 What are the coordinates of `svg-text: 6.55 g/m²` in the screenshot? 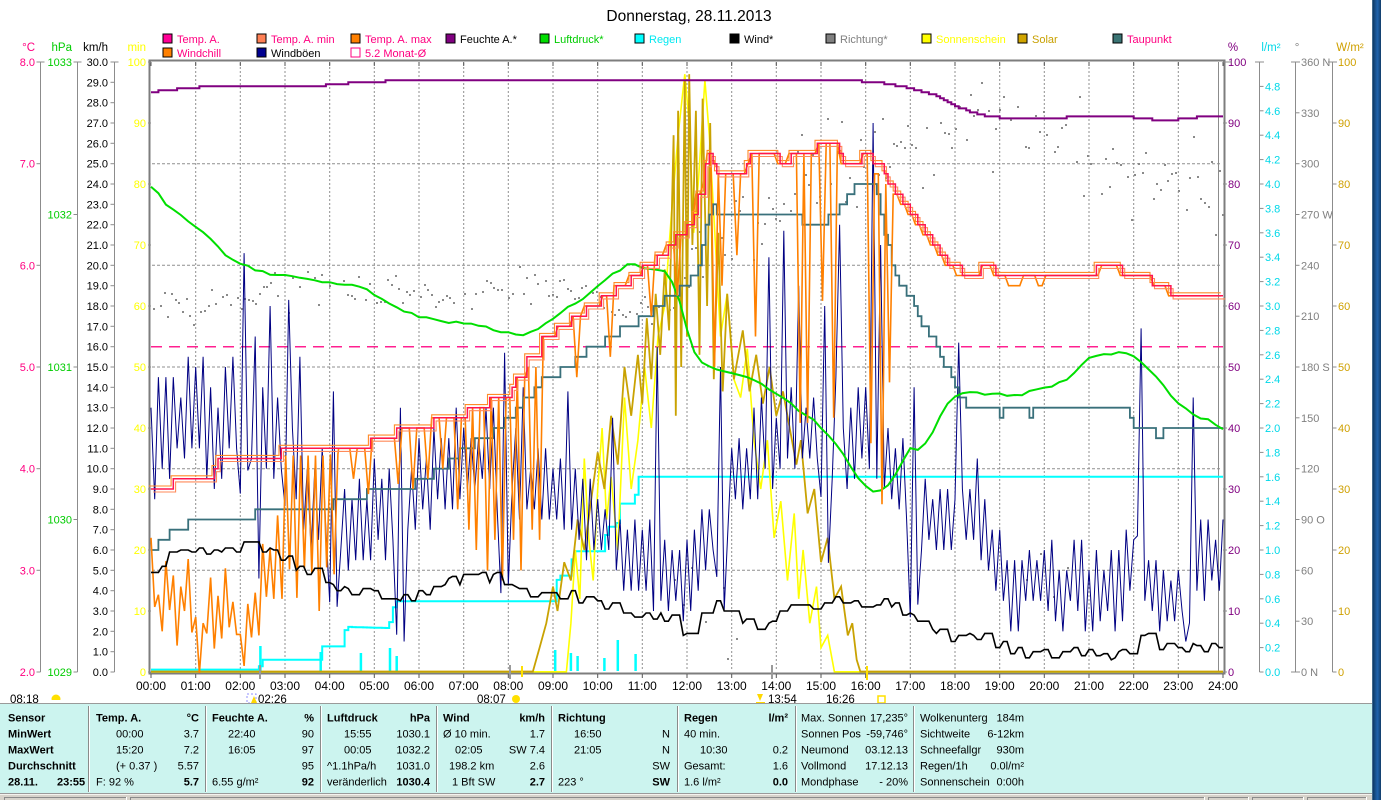 It's located at (235, 783).